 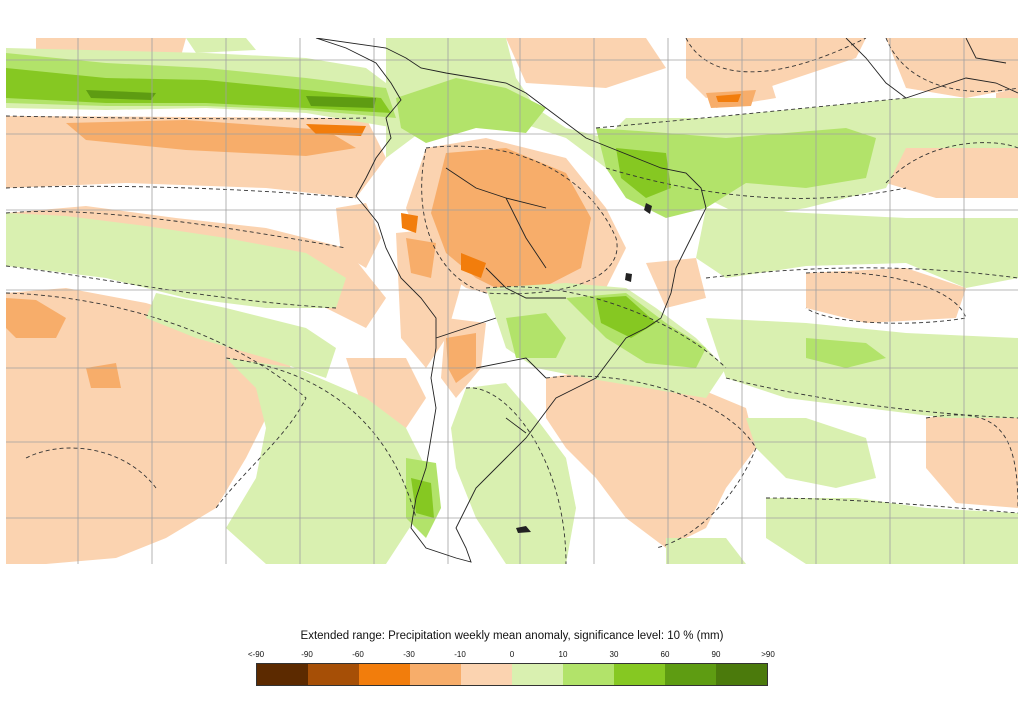 What do you see at coordinates (768, 654) in the screenshot?
I see `legend-label: >90` at bounding box center [768, 654].